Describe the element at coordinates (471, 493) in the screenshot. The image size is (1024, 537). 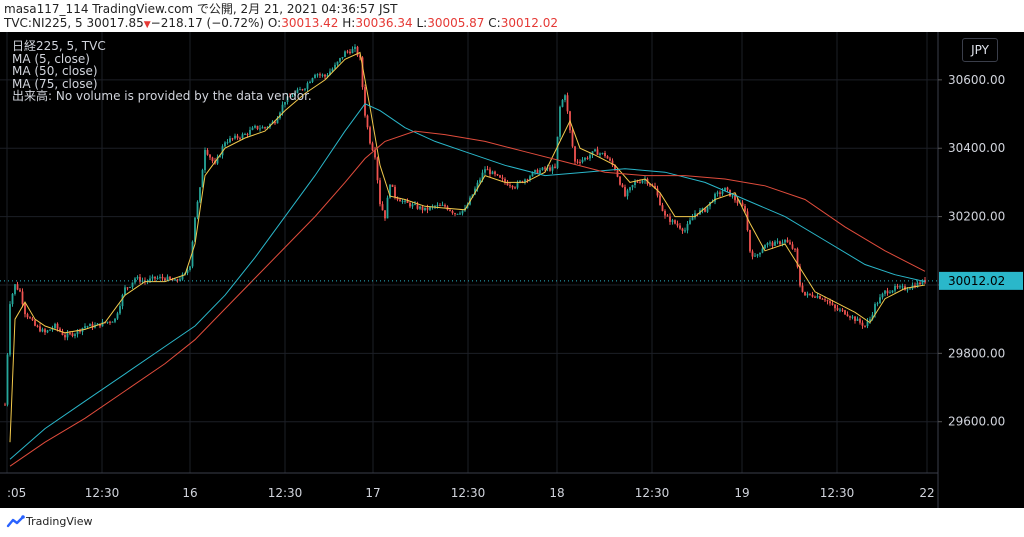
I see `time-axis: :05 12:30 16 12:30 17 12:30 18 12:30 19 12:30 22` at that location.